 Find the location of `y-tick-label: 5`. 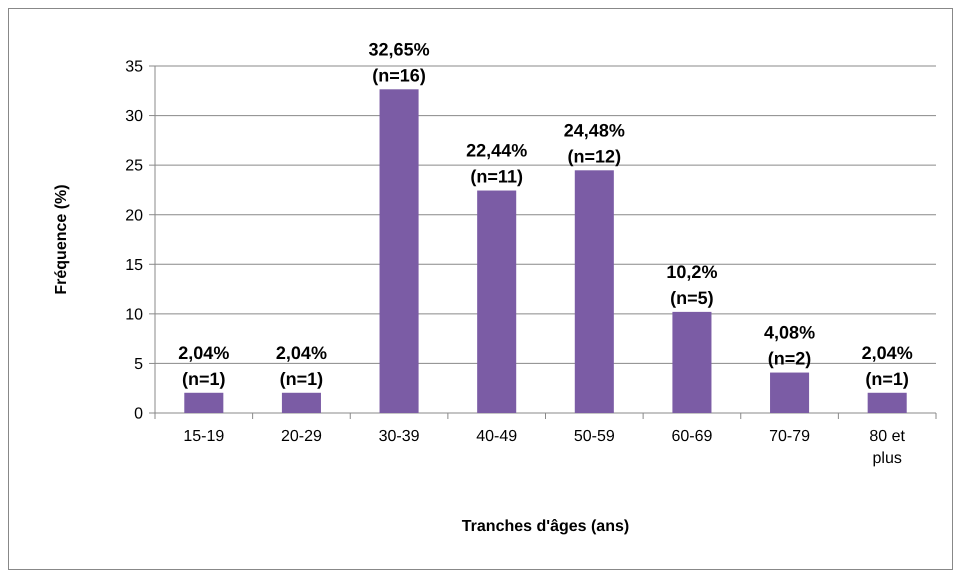

y-tick-label: 5 is located at coordinates (139, 365).